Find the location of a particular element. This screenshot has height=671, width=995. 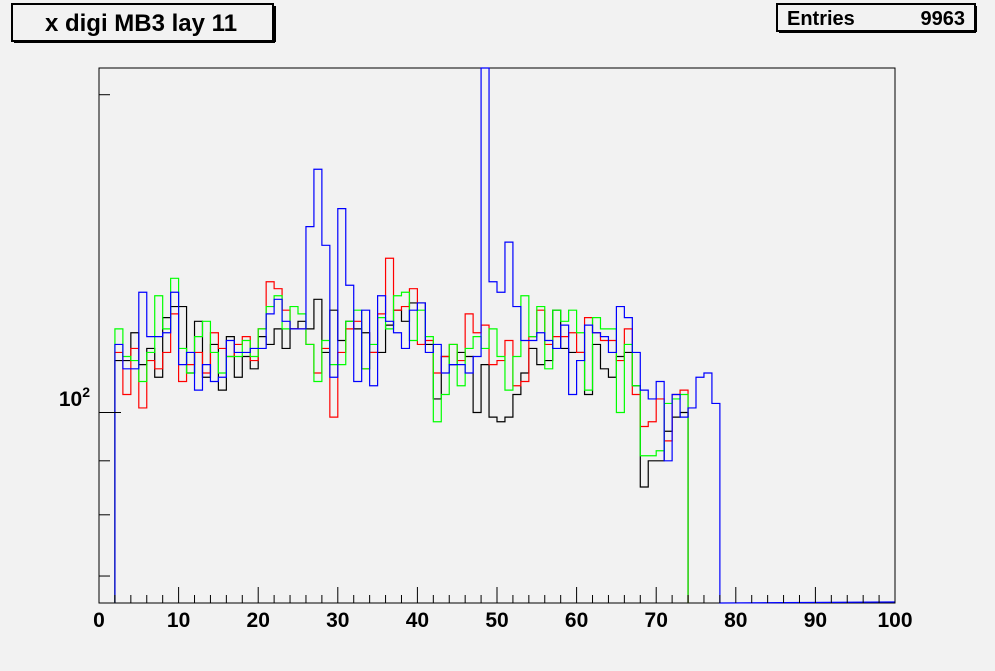

x-tick-label-80: 80 is located at coordinates (735, 620).